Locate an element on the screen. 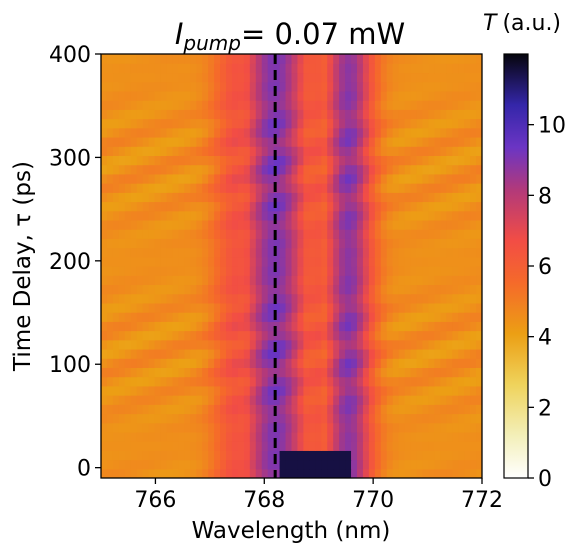  y-tick-label: 300 is located at coordinates (70, 158).